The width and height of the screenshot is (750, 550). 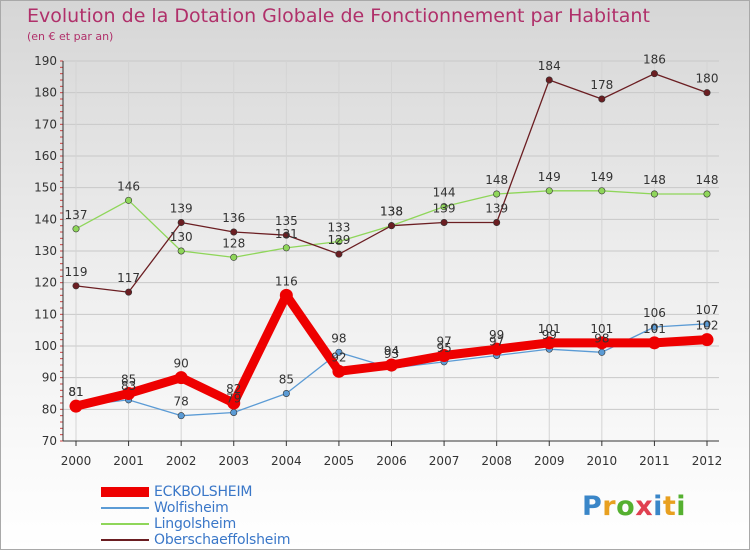 What do you see at coordinates (45, 188) in the screenshot?
I see `y-tick-label: 150` at bounding box center [45, 188].